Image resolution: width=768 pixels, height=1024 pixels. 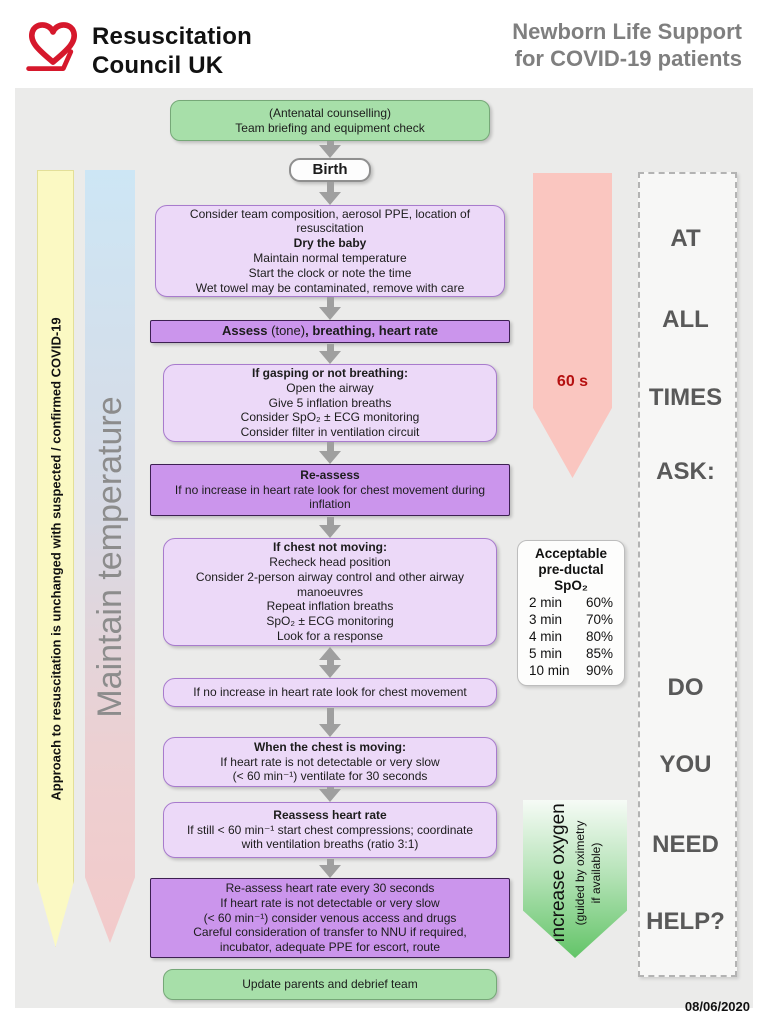 I want to click on chest-not-moving-title: If chest not moving:, so click(x=330, y=547).